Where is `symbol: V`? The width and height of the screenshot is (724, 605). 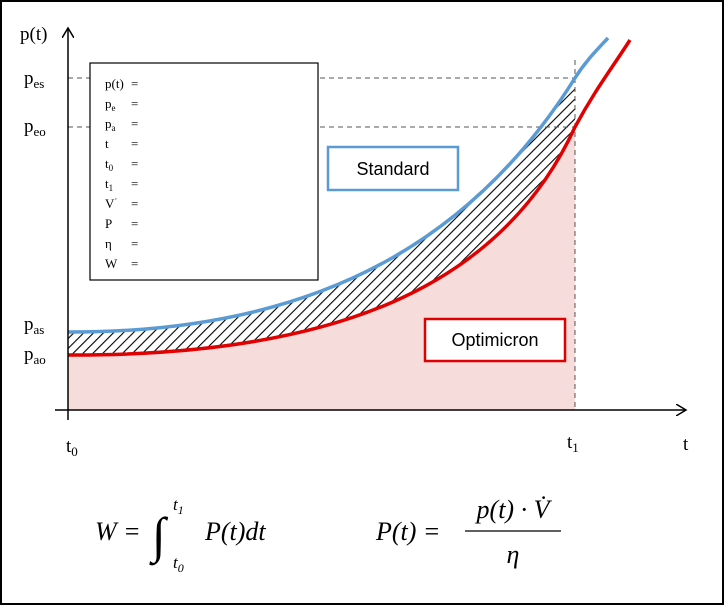
symbol: V is located at coordinates (110, 203).